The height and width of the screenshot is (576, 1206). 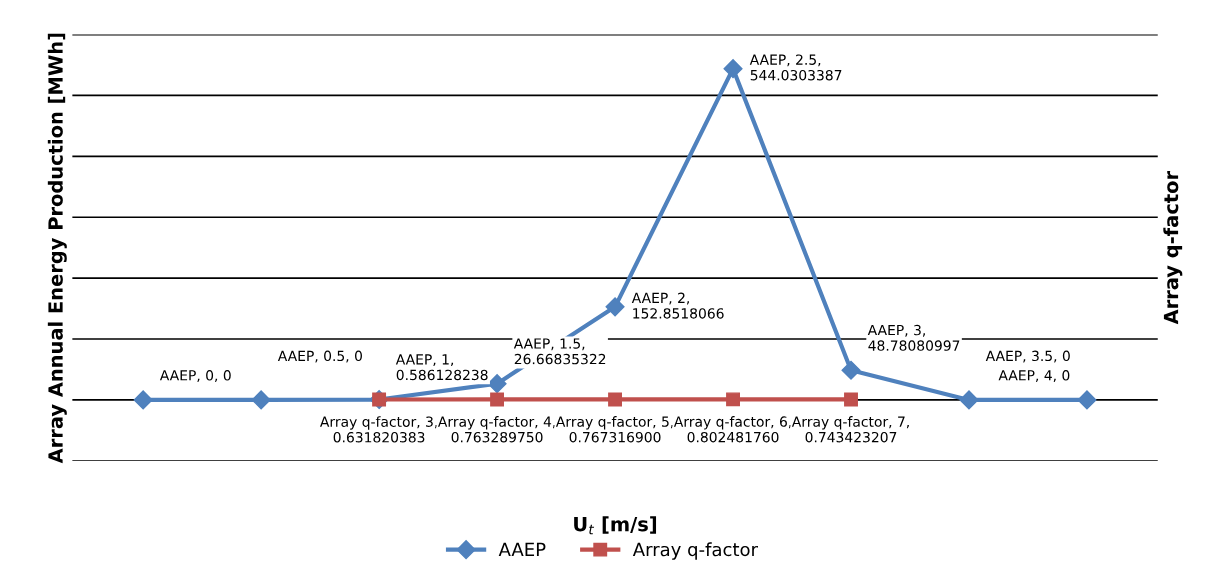 I want to click on data-label: Array q-factor, 4, 0.763289750, so click(x=496, y=429).